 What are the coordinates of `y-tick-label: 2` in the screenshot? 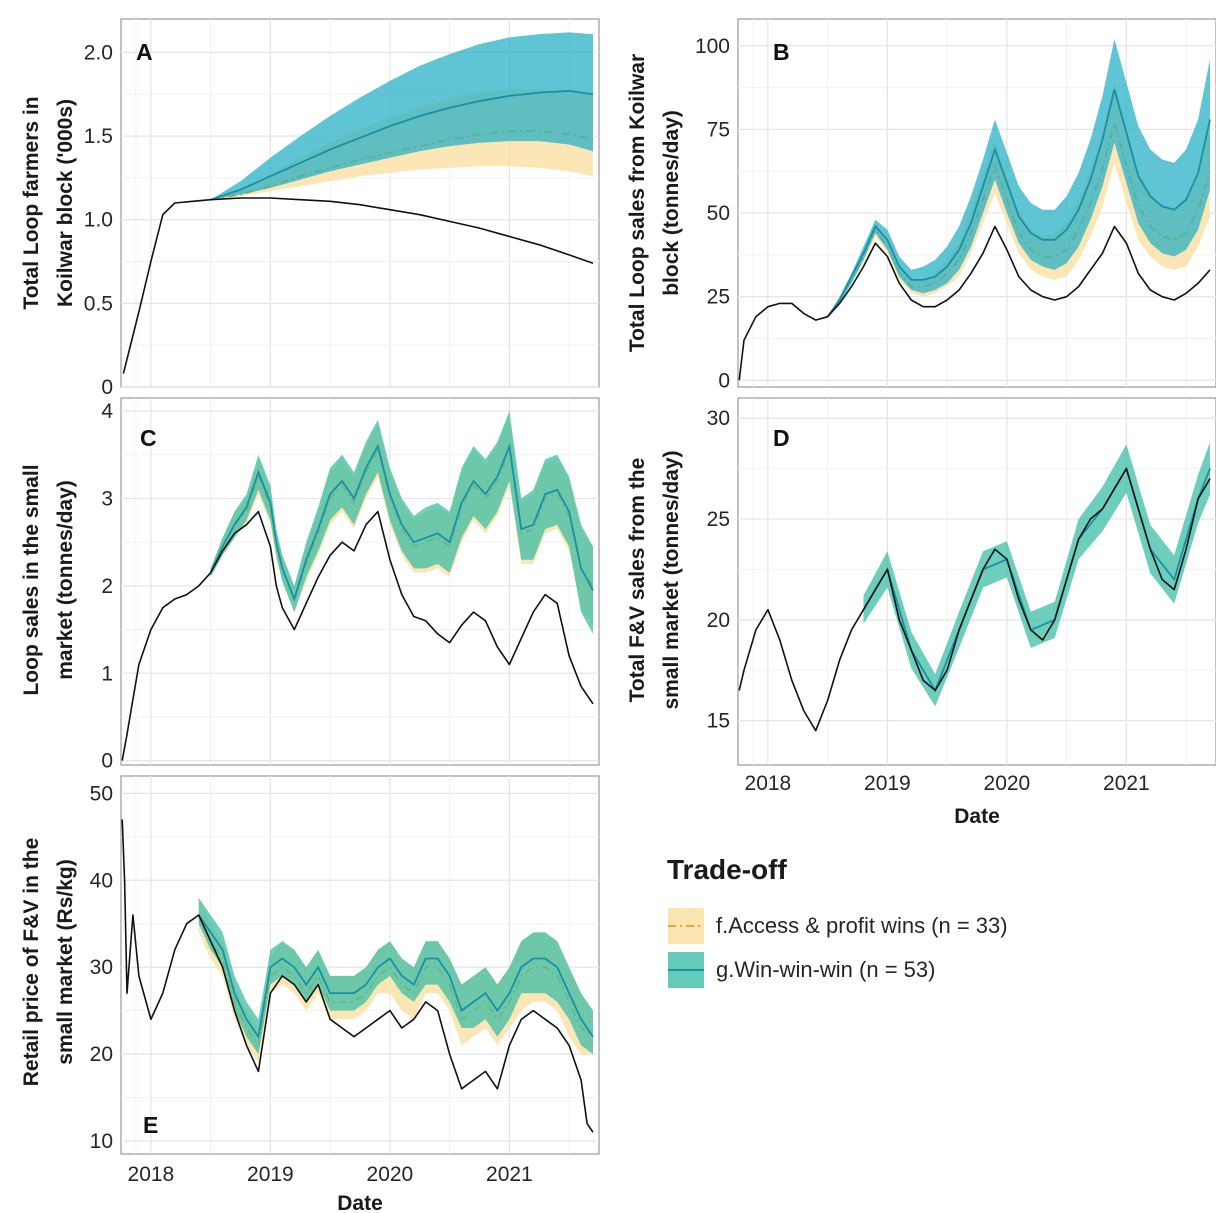 It's located at (107, 586).